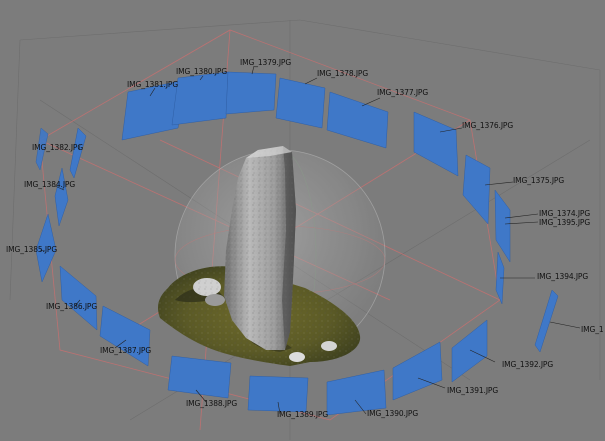 The height and width of the screenshot is (441, 605). I want to click on camera-label: IMG_1384.JPG, so click(50, 184).